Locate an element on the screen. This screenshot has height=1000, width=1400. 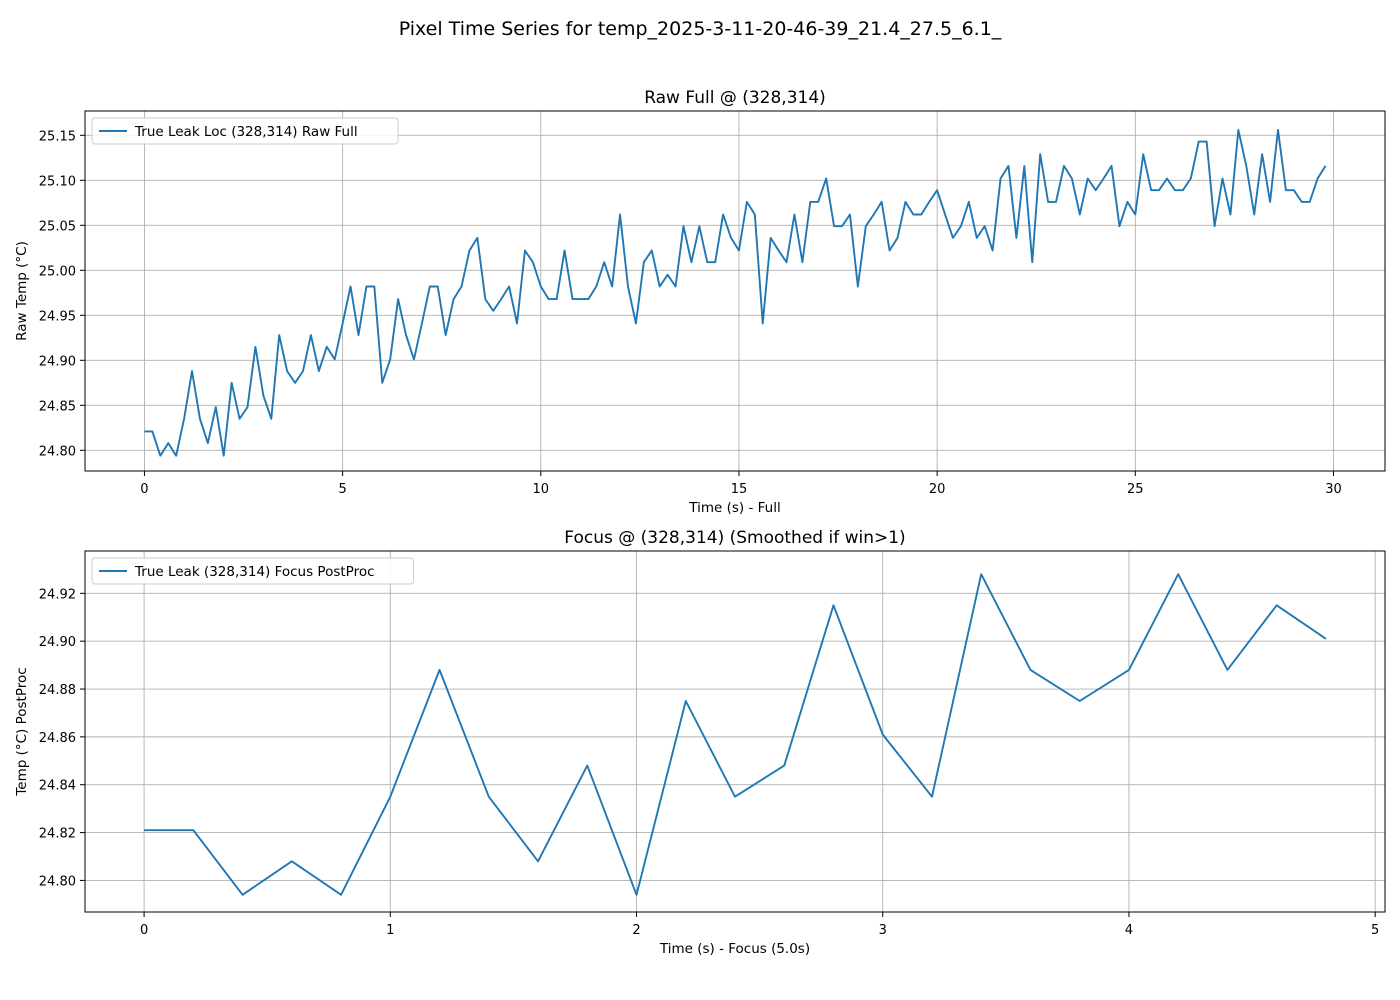
focus-xtick-label: 0 is located at coordinates (144, 930).